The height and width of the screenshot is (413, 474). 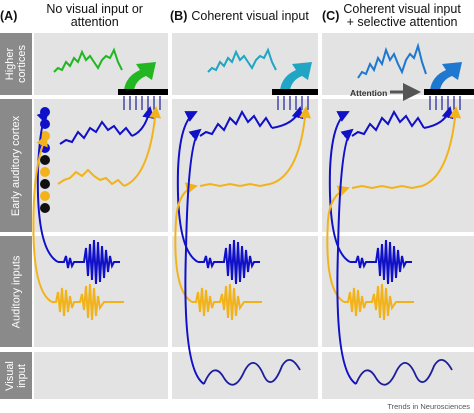 I want to click on ascending-blue-b, so click(x=187, y=187).